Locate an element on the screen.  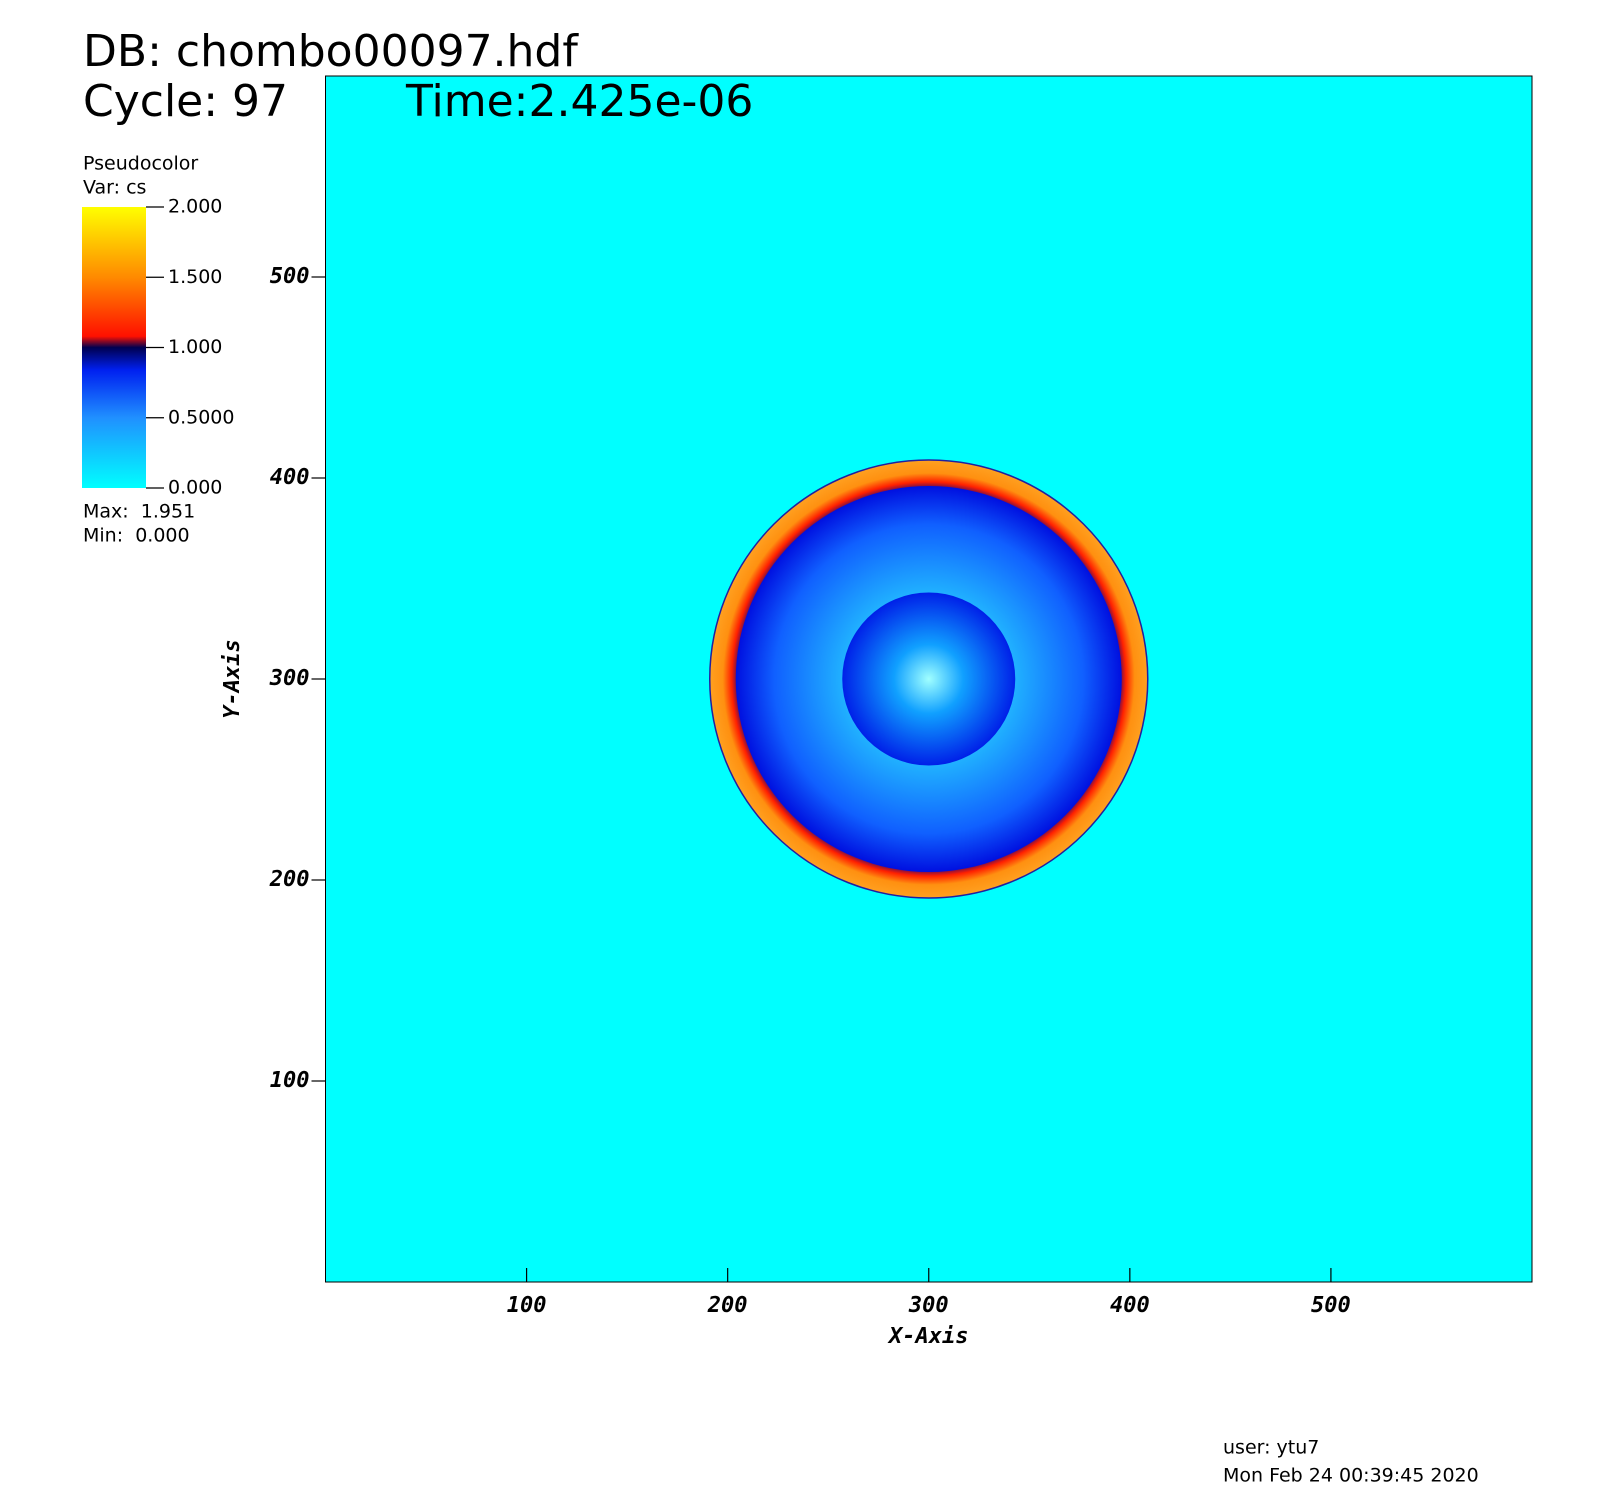
cycle: Cycle: 97 is located at coordinates (185, 101).